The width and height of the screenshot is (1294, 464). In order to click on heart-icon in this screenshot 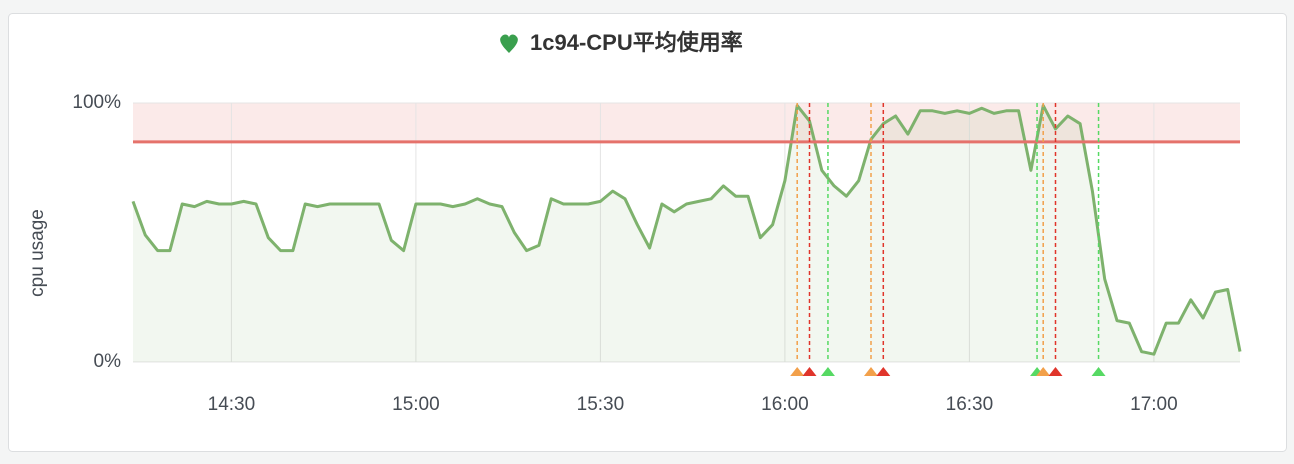, I will do `click(509, 43)`.